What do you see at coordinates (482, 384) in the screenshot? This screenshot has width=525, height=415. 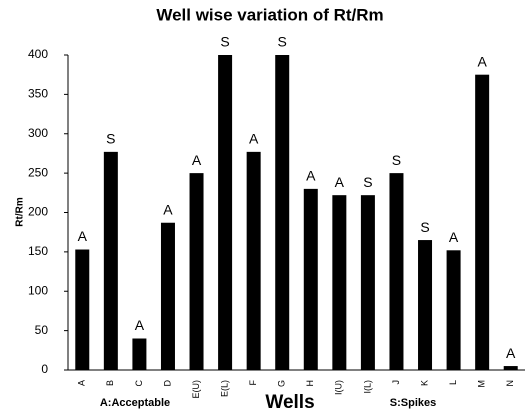 I see `x-tick-label: M` at bounding box center [482, 384].